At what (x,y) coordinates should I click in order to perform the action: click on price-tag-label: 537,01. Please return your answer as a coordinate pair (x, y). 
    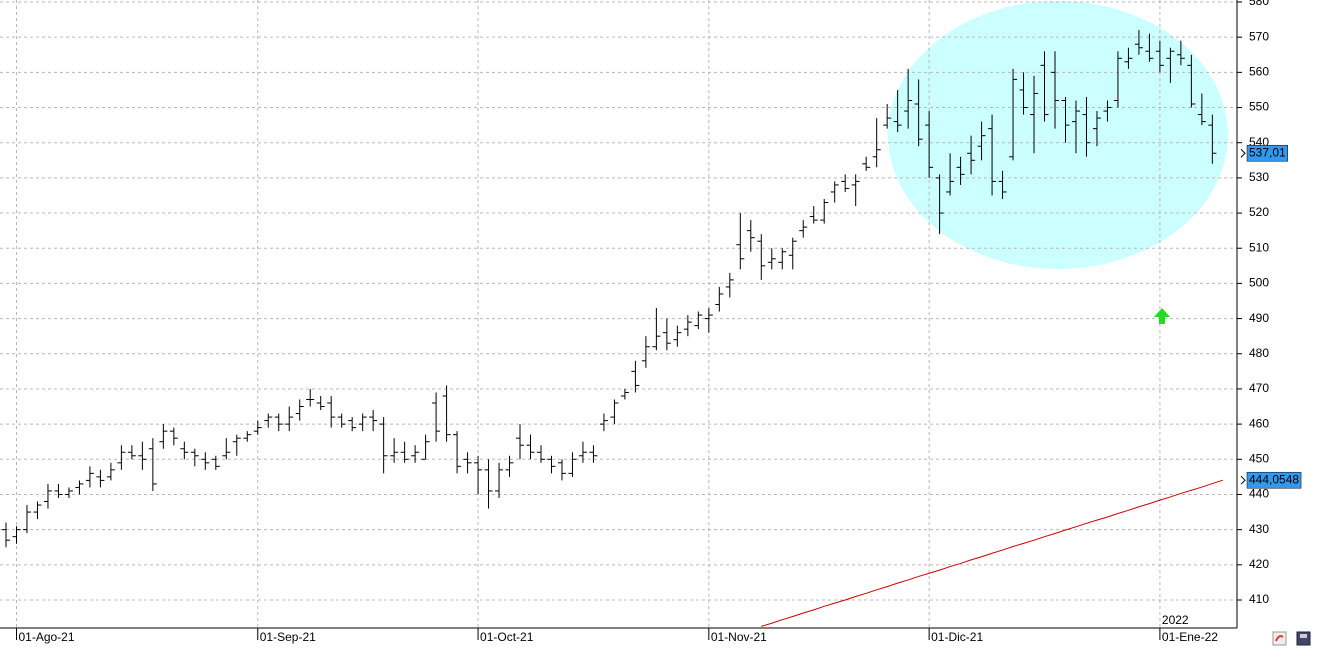
    Looking at the image, I should click on (1267, 152).